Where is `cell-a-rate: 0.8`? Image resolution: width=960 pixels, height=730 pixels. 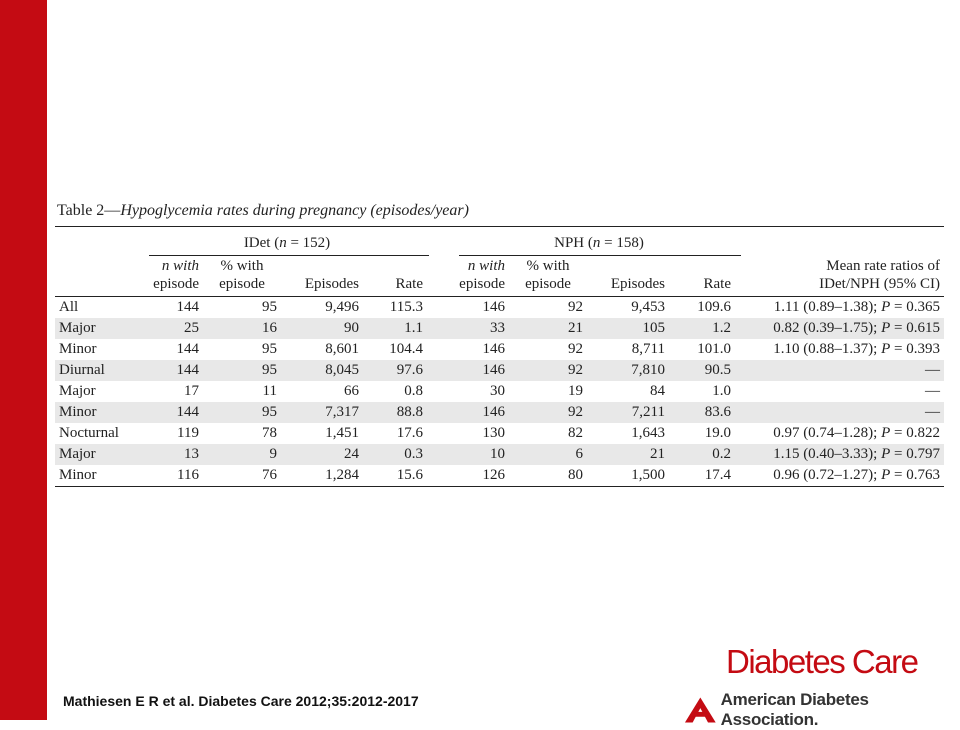
cell-a-rate: 0.8 is located at coordinates (413, 391).